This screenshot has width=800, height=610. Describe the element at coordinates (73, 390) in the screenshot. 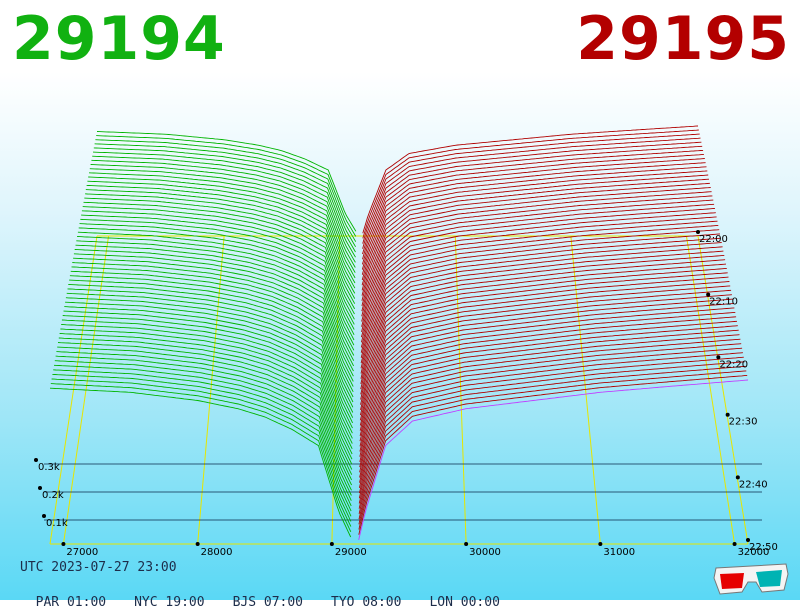

I see `grid-left-edge` at that location.